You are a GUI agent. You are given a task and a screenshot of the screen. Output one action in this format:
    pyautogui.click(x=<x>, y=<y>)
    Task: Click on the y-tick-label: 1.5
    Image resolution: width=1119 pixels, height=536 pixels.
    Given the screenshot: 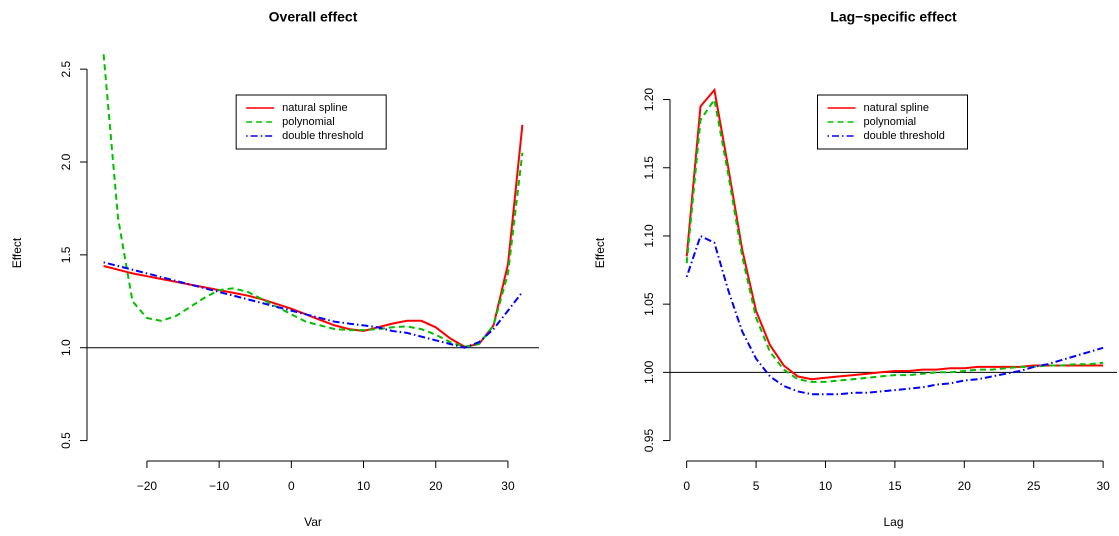 What is the action you would take?
    pyautogui.click(x=66, y=254)
    